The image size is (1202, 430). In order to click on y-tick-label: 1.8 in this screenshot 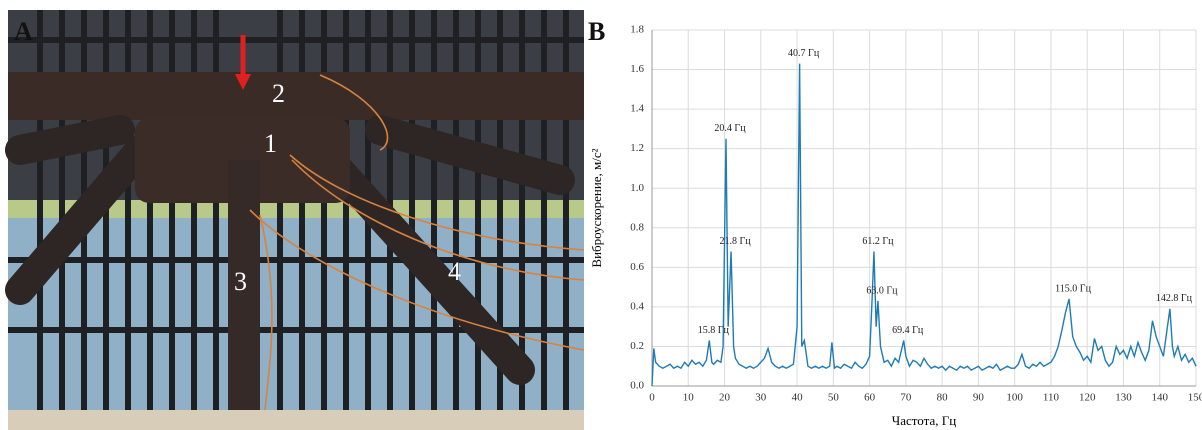, I will do `click(637, 30)`.